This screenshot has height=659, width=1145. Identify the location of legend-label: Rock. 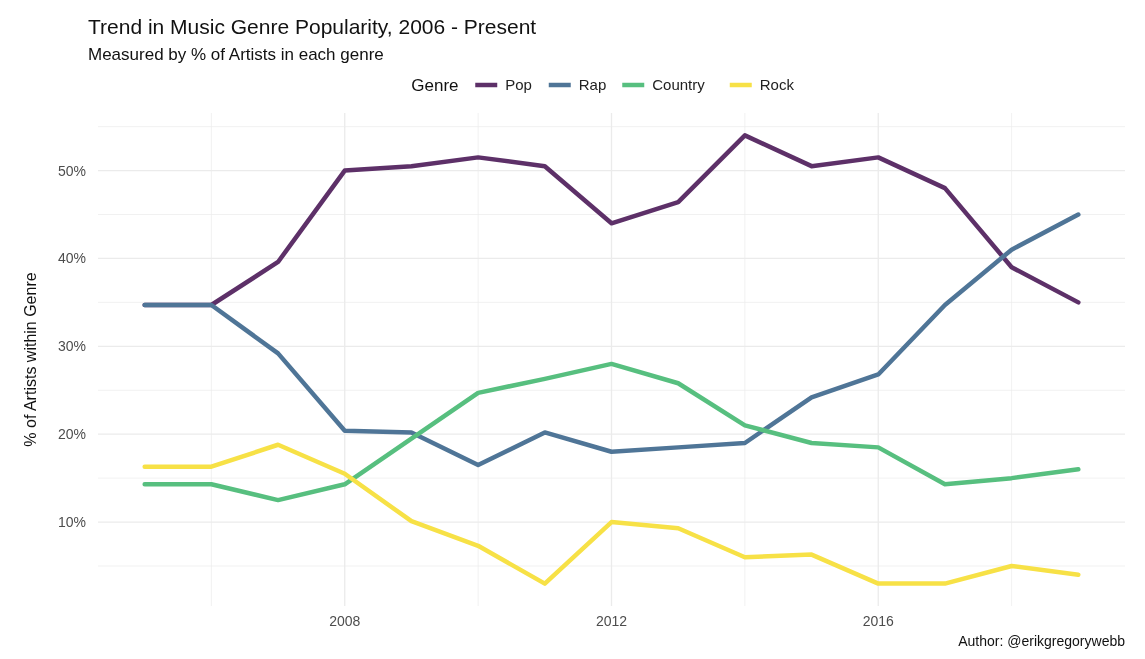
(777, 84).